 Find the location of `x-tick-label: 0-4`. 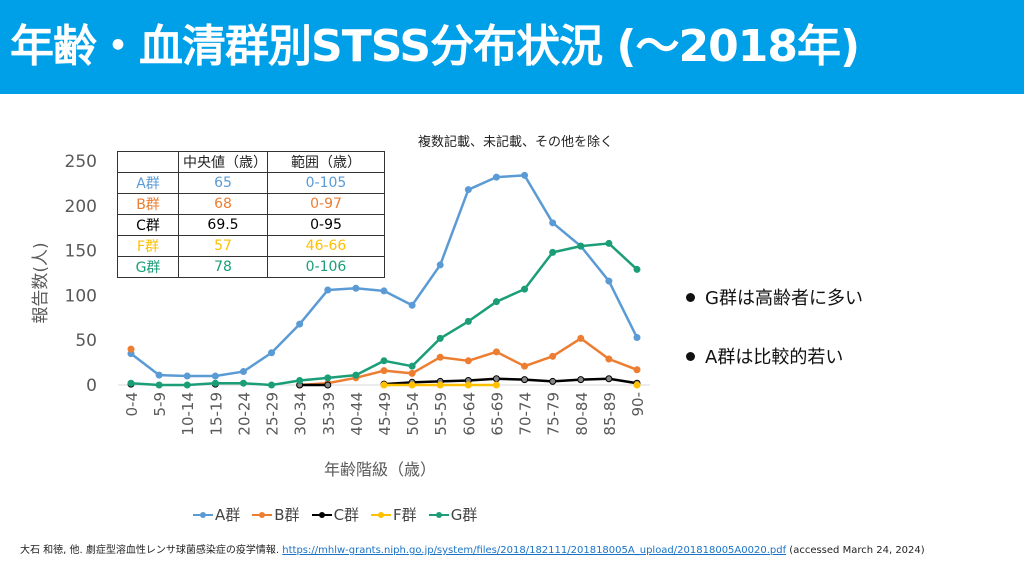

x-tick-label: 0-4 is located at coordinates (132, 404).